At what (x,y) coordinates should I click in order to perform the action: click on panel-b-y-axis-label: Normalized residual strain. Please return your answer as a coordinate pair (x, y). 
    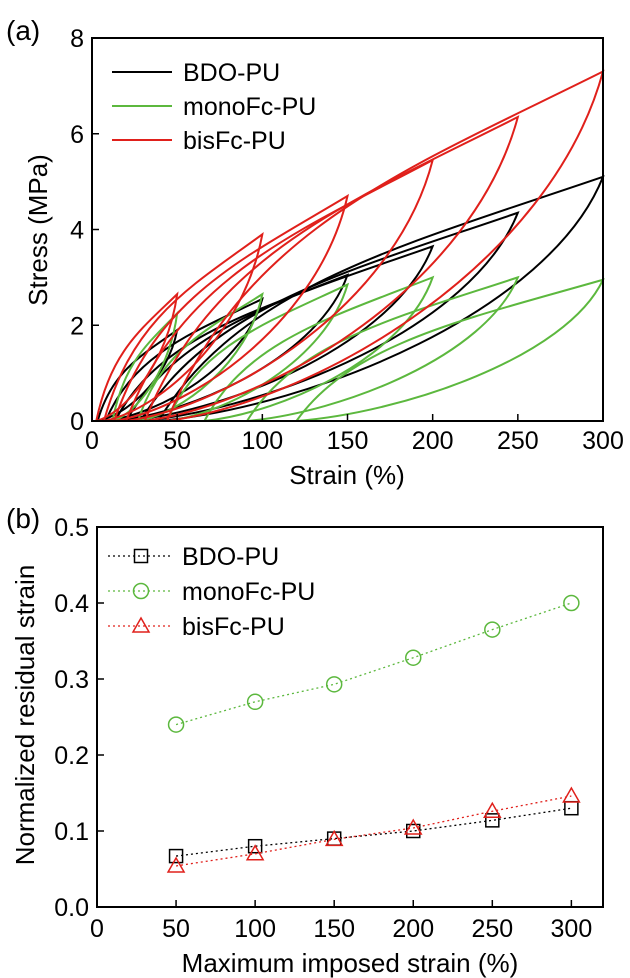
    Looking at the image, I should click on (25, 715).